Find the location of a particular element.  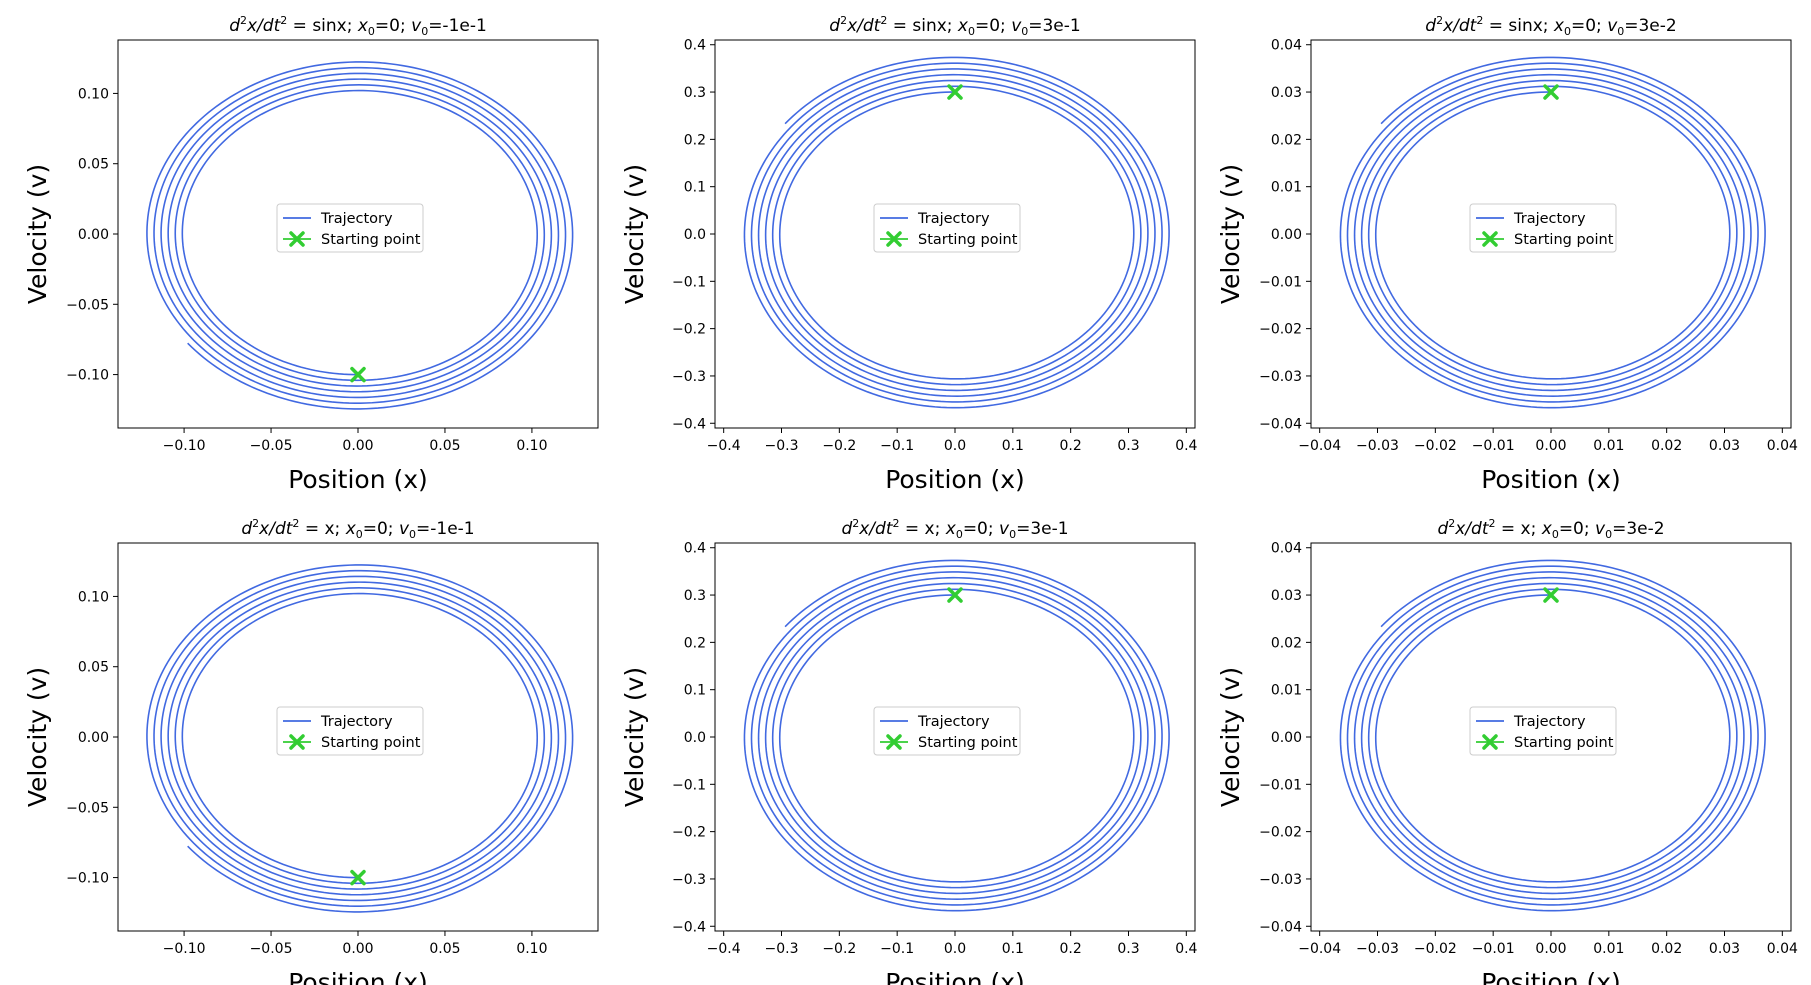

y-tick-label: 0.0 is located at coordinates (695, 738).